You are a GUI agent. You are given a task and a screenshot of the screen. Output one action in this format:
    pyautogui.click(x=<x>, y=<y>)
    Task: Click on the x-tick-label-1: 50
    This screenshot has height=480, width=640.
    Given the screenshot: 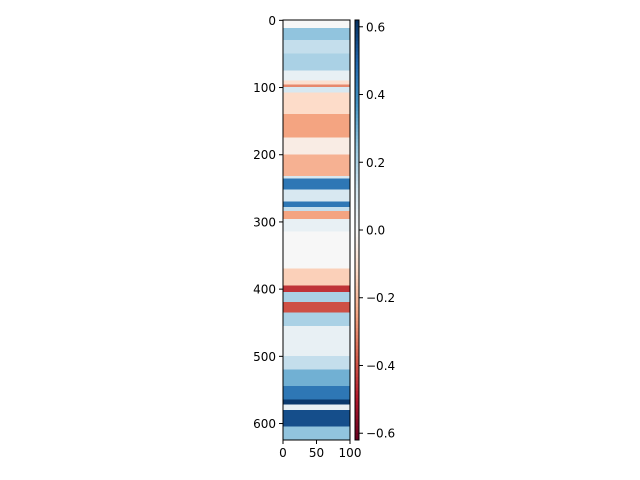 What is the action you would take?
    pyautogui.click(x=316, y=453)
    